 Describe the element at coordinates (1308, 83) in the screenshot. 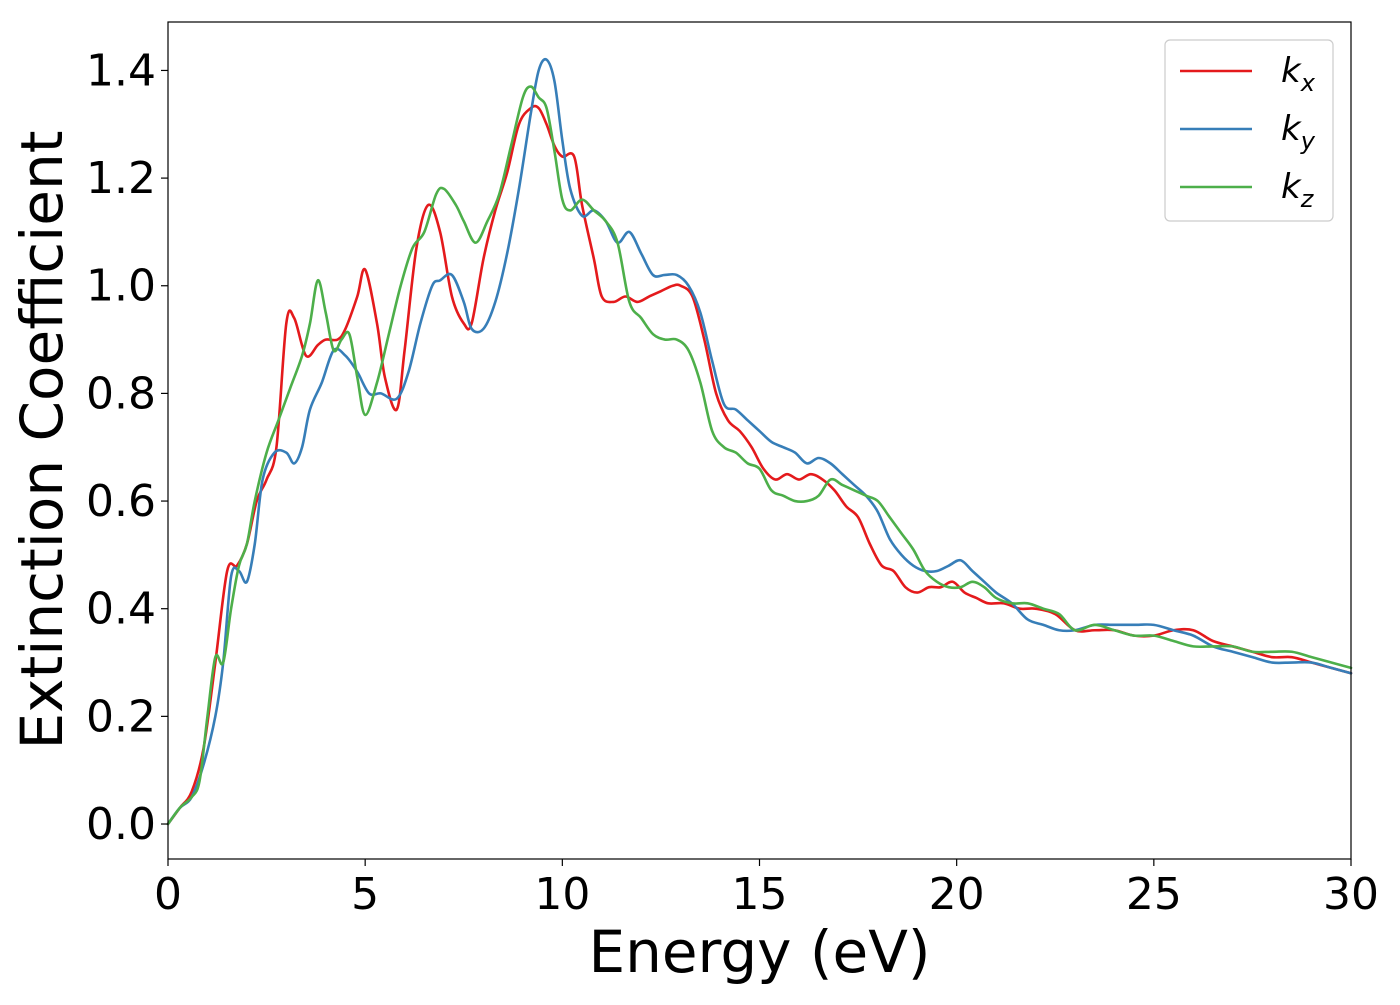

I see `legend-subscript-x: x` at that location.